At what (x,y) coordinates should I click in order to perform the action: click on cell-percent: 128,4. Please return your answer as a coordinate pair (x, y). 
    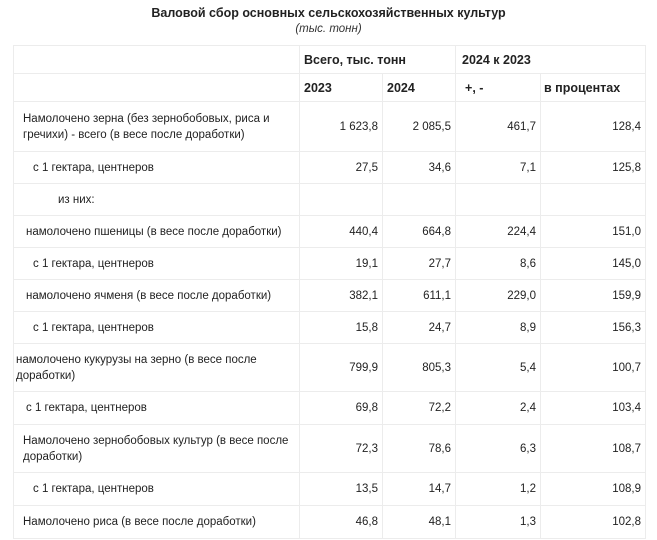
    Looking at the image, I should click on (593, 126).